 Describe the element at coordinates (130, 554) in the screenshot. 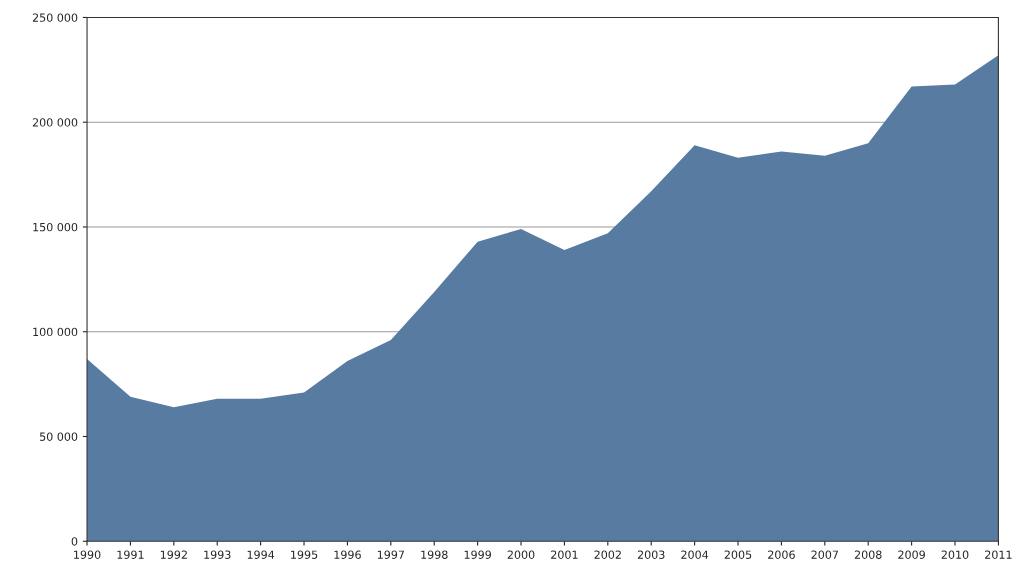

I see `x-tick-label: 1991` at that location.